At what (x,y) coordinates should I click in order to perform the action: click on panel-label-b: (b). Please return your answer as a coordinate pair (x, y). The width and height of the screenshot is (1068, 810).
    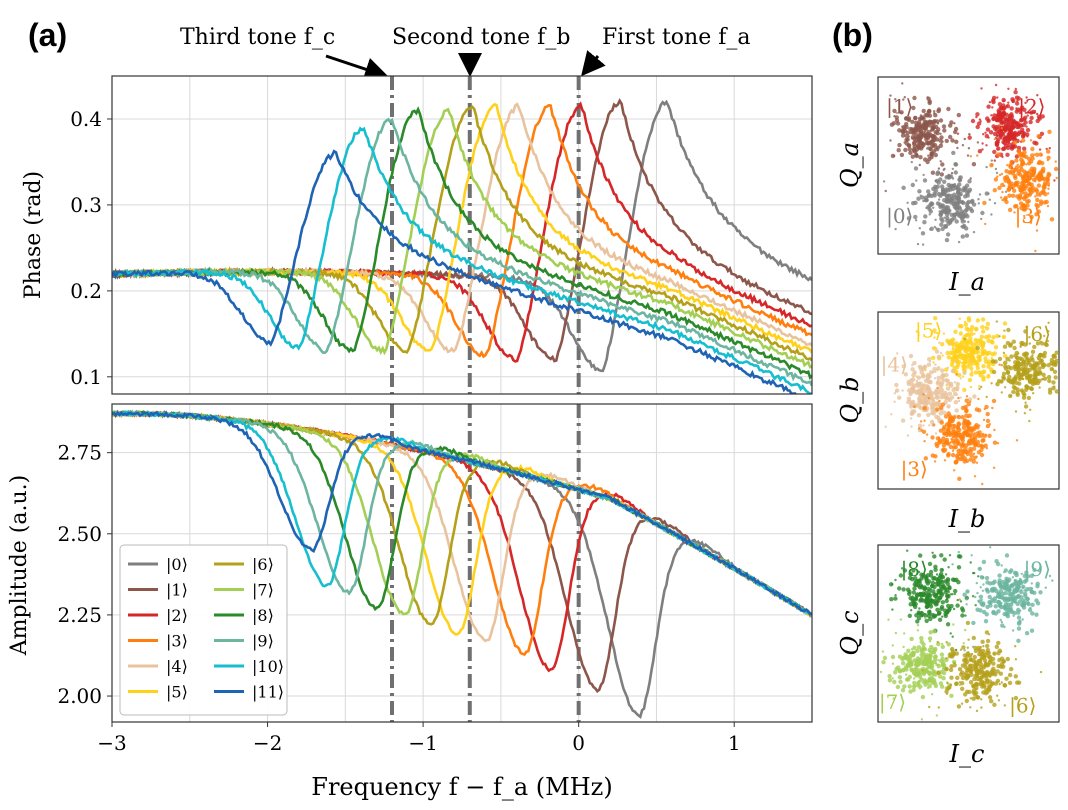
    Looking at the image, I should click on (852, 35).